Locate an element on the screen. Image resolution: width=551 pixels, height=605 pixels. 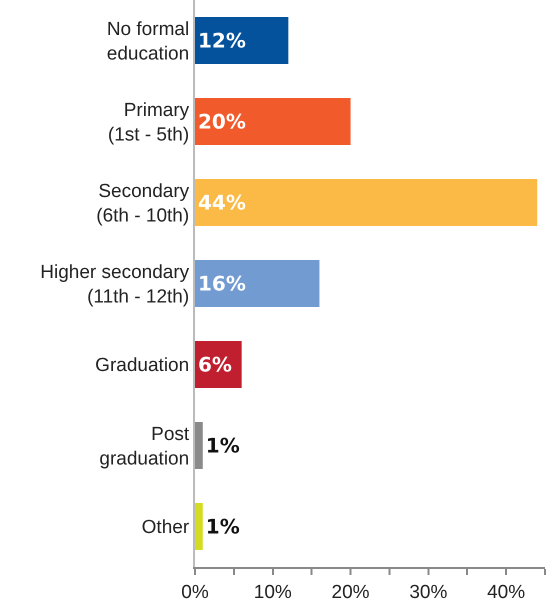
data-label: 44% is located at coordinates (222, 202).